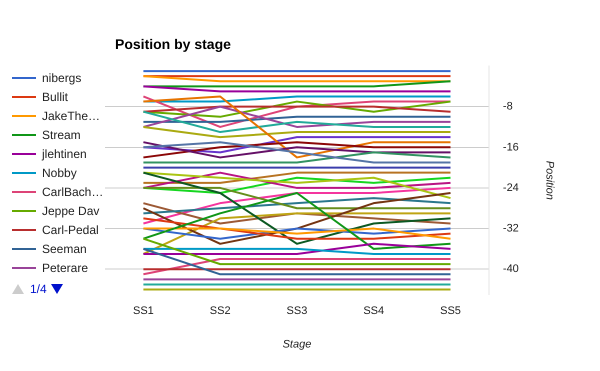 This screenshot has width=600, height=371. Describe the element at coordinates (297, 344) in the screenshot. I see `x-axis-title: Stage` at that location.